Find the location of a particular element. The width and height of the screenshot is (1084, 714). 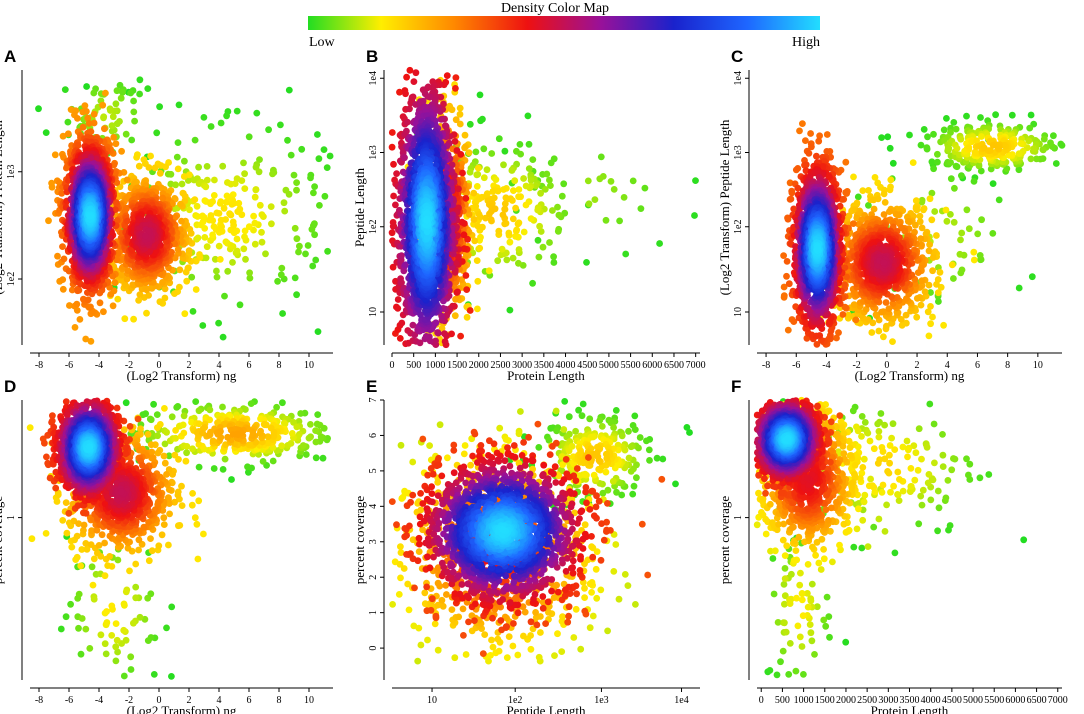

panel-b-x-title: Protein Length is located at coordinates (546, 375).